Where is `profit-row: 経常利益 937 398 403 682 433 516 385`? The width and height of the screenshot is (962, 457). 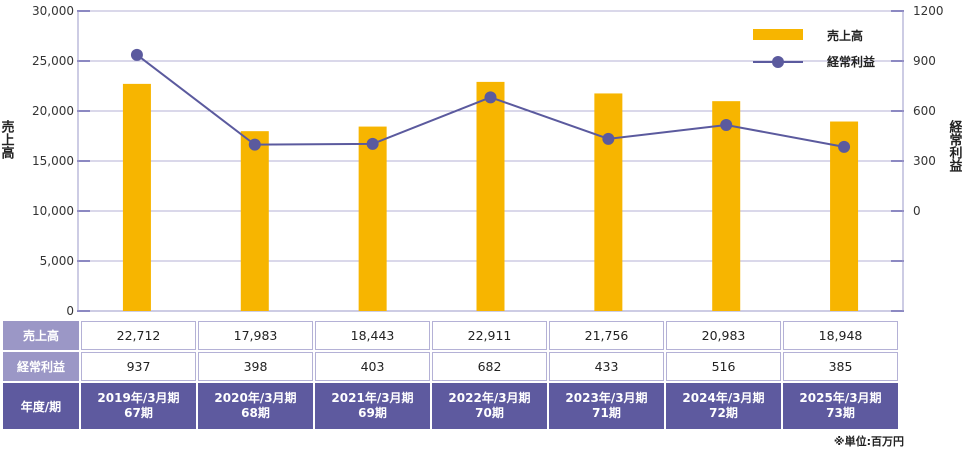
profit-row: 経常利益 937 398 403 682 433 516 385 is located at coordinates (450, 366).